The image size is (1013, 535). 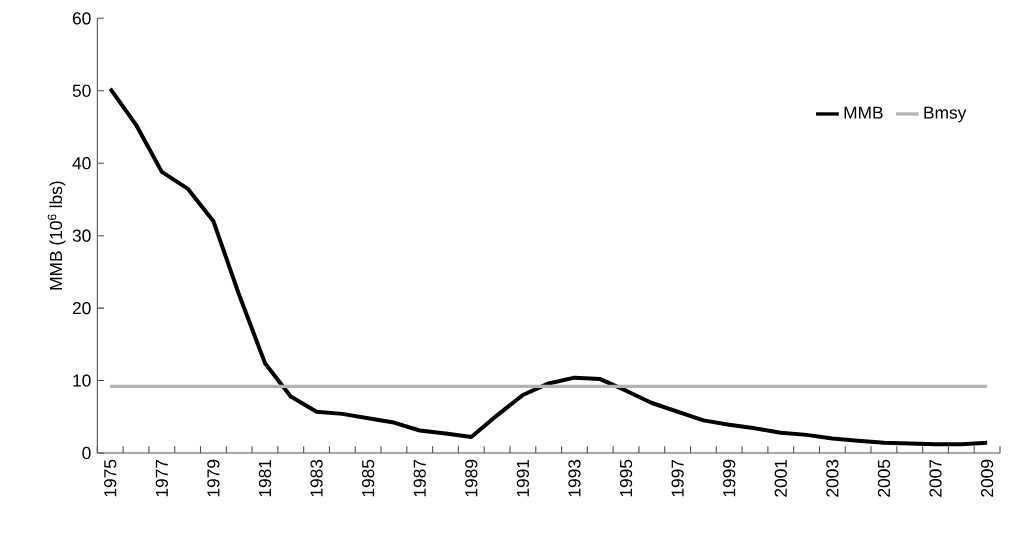 I want to click on x-tick-label: 2003, so click(x=832, y=478).